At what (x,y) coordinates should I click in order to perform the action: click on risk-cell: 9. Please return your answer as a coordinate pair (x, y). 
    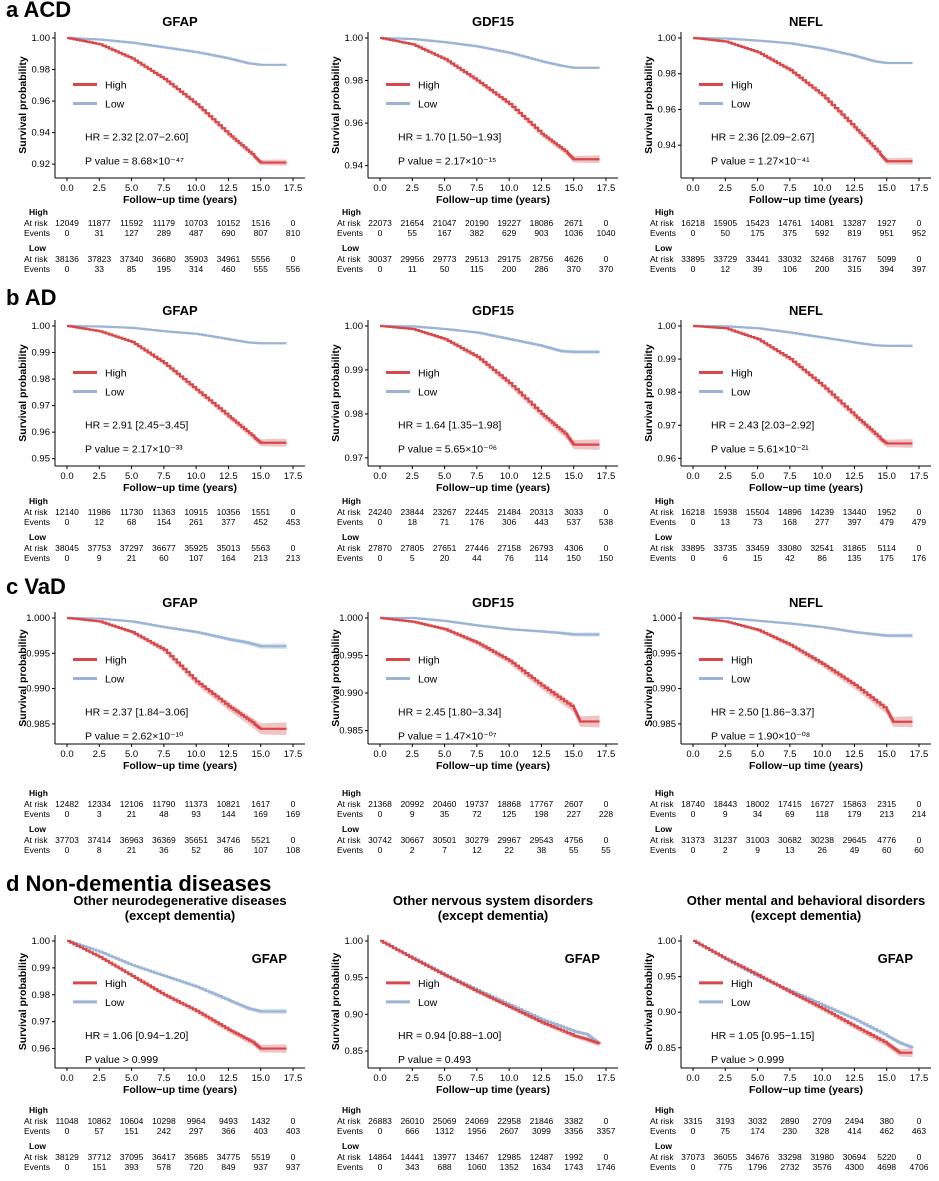
    Looking at the image, I should click on (757, 850).